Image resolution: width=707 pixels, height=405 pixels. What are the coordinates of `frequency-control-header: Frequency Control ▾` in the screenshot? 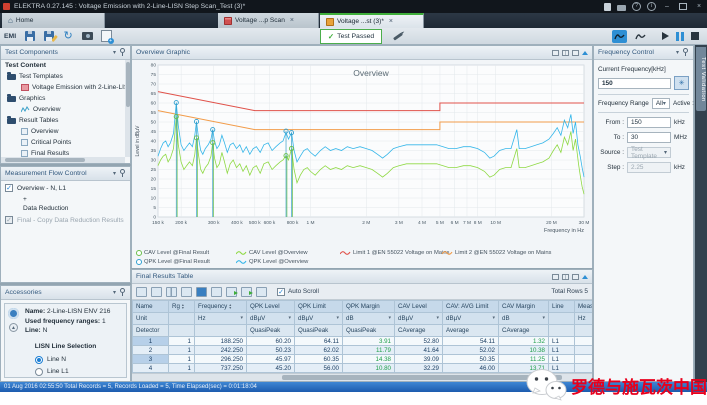 It's located at (643, 53).